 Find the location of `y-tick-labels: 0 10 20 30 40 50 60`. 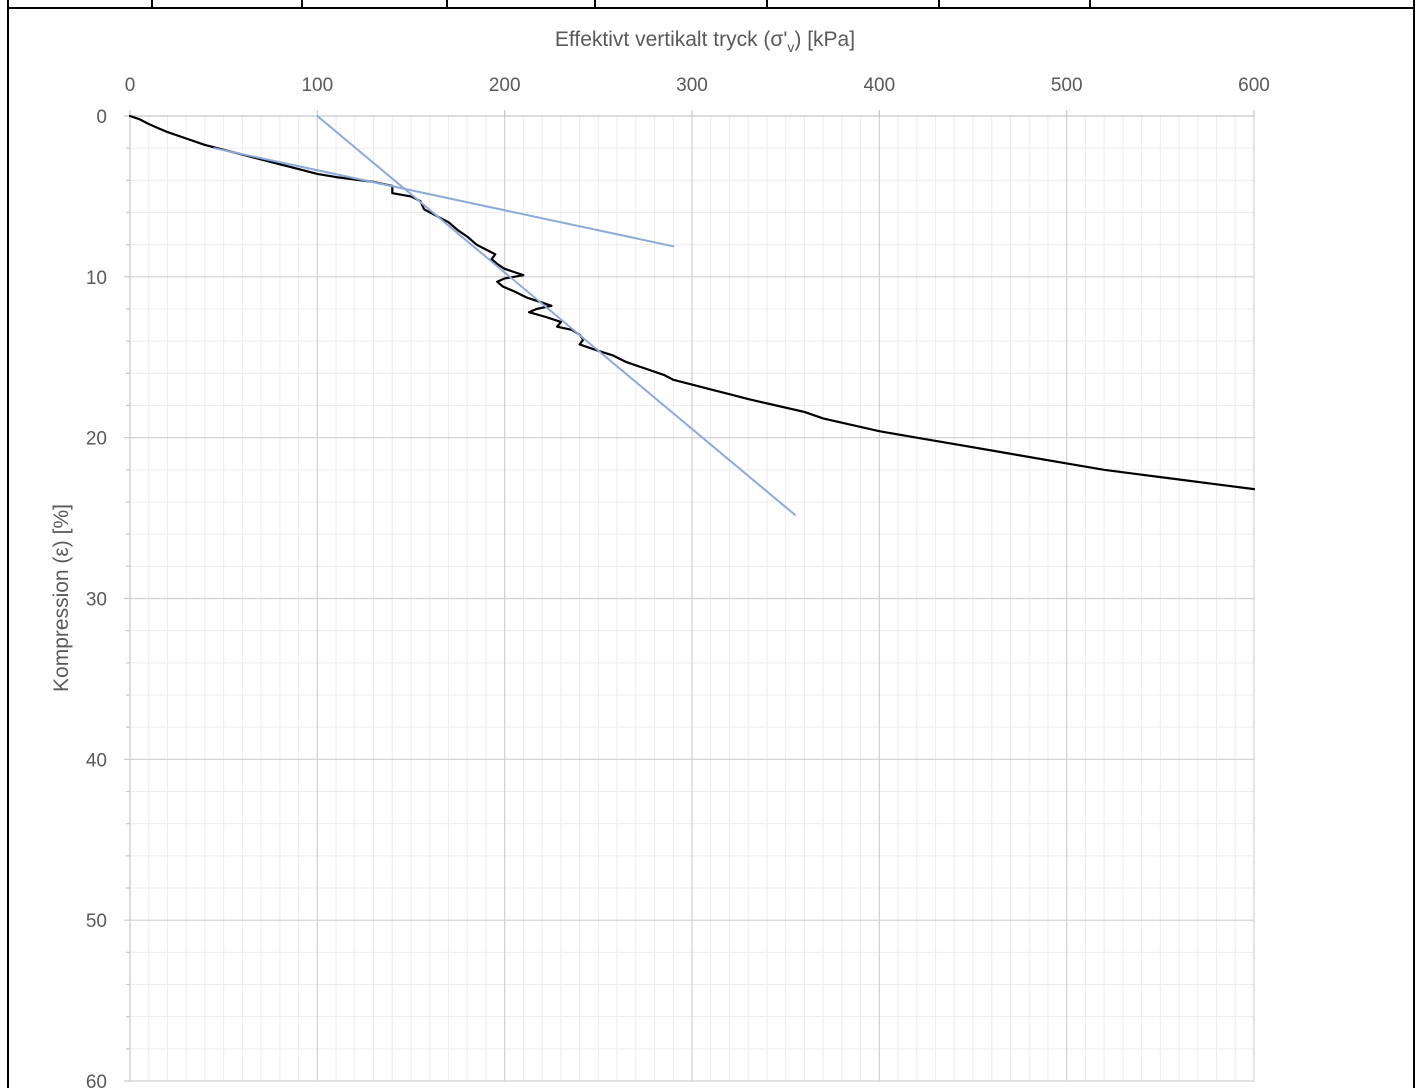

y-tick-labels: 0 10 20 30 40 50 60 is located at coordinates (96, 597).